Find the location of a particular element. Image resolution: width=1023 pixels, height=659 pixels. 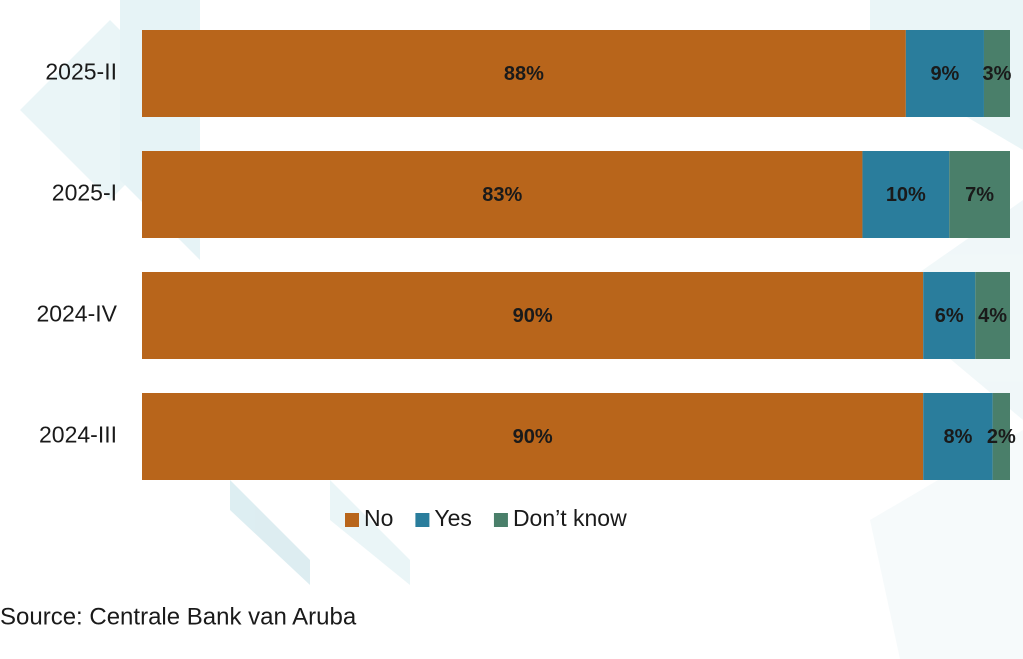

source-note: Source: Centrale Bank van Aruba is located at coordinates (178, 616).